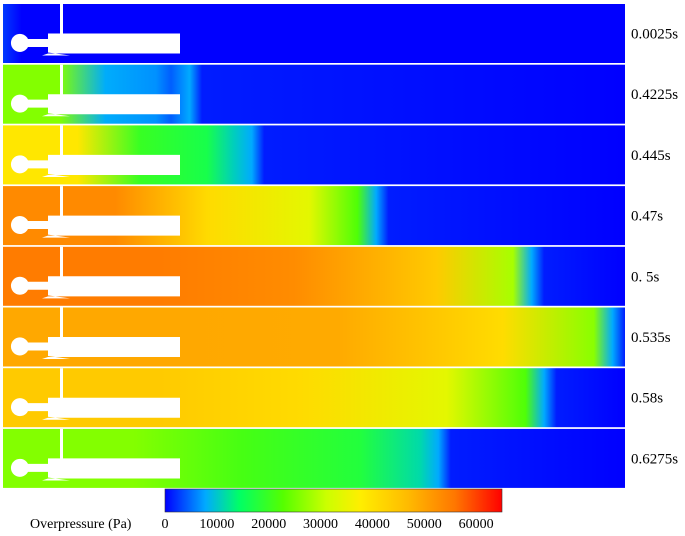 This screenshot has width=685, height=536. What do you see at coordinates (476, 524) in the screenshot?
I see `colorbar-tick-label: 60000` at bounding box center [476, 524].